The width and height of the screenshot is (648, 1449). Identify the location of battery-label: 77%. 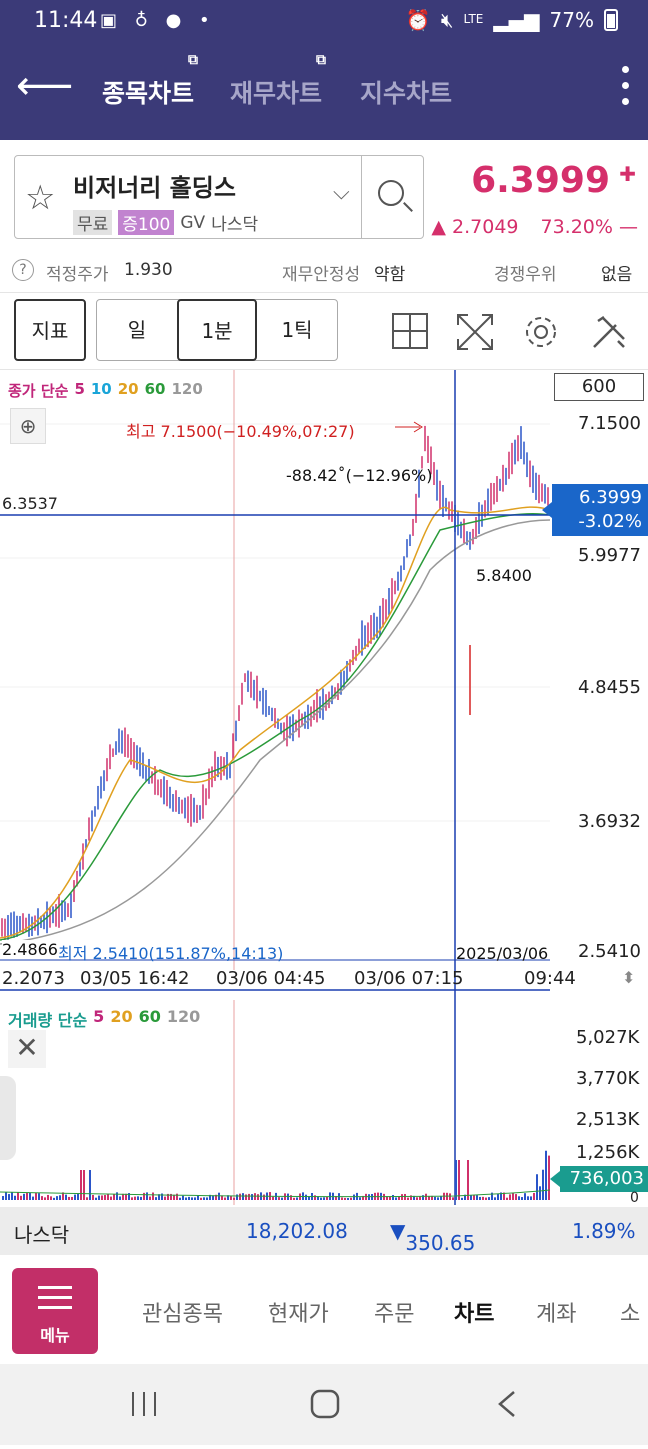
(571, 20).